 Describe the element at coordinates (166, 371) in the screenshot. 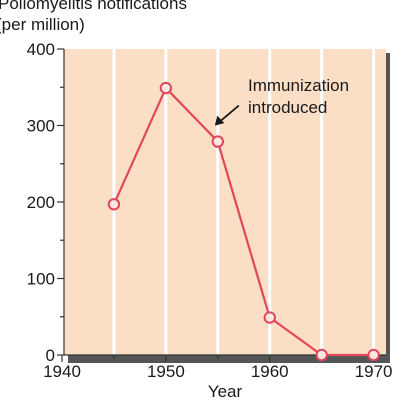

I see `x-tick-label-1950: 1950` at that location.